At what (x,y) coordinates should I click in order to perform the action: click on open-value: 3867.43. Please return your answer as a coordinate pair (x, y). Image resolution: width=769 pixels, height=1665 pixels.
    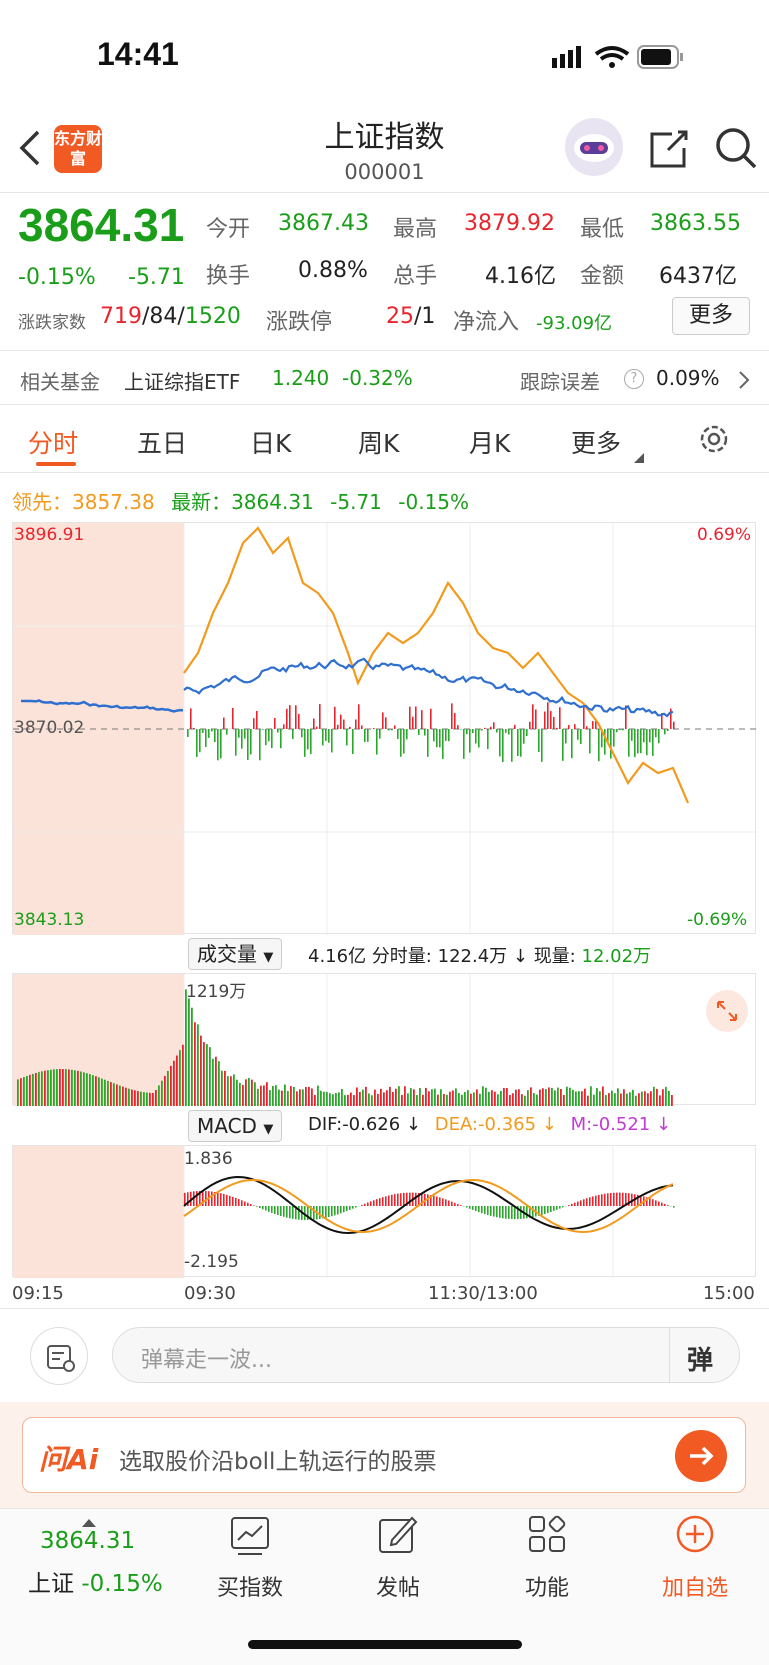
    Looking at the image, I should click on (323, 223).